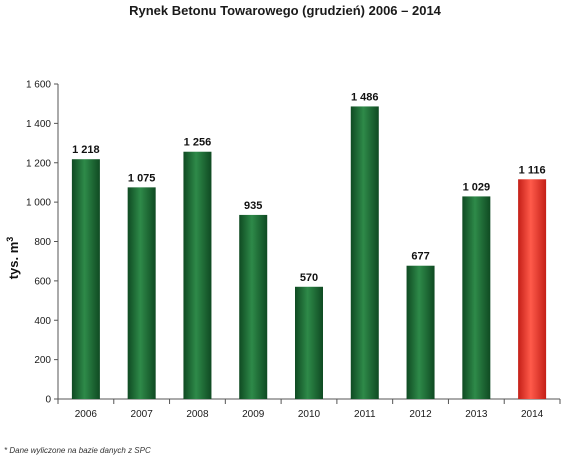 Image resolution: width=570 pixels, height=462 pixels. What do you see at coordinates (38, 85) in the screenshot?
I see `y-tick-label: 1 600` at bounding box center [38, 85].